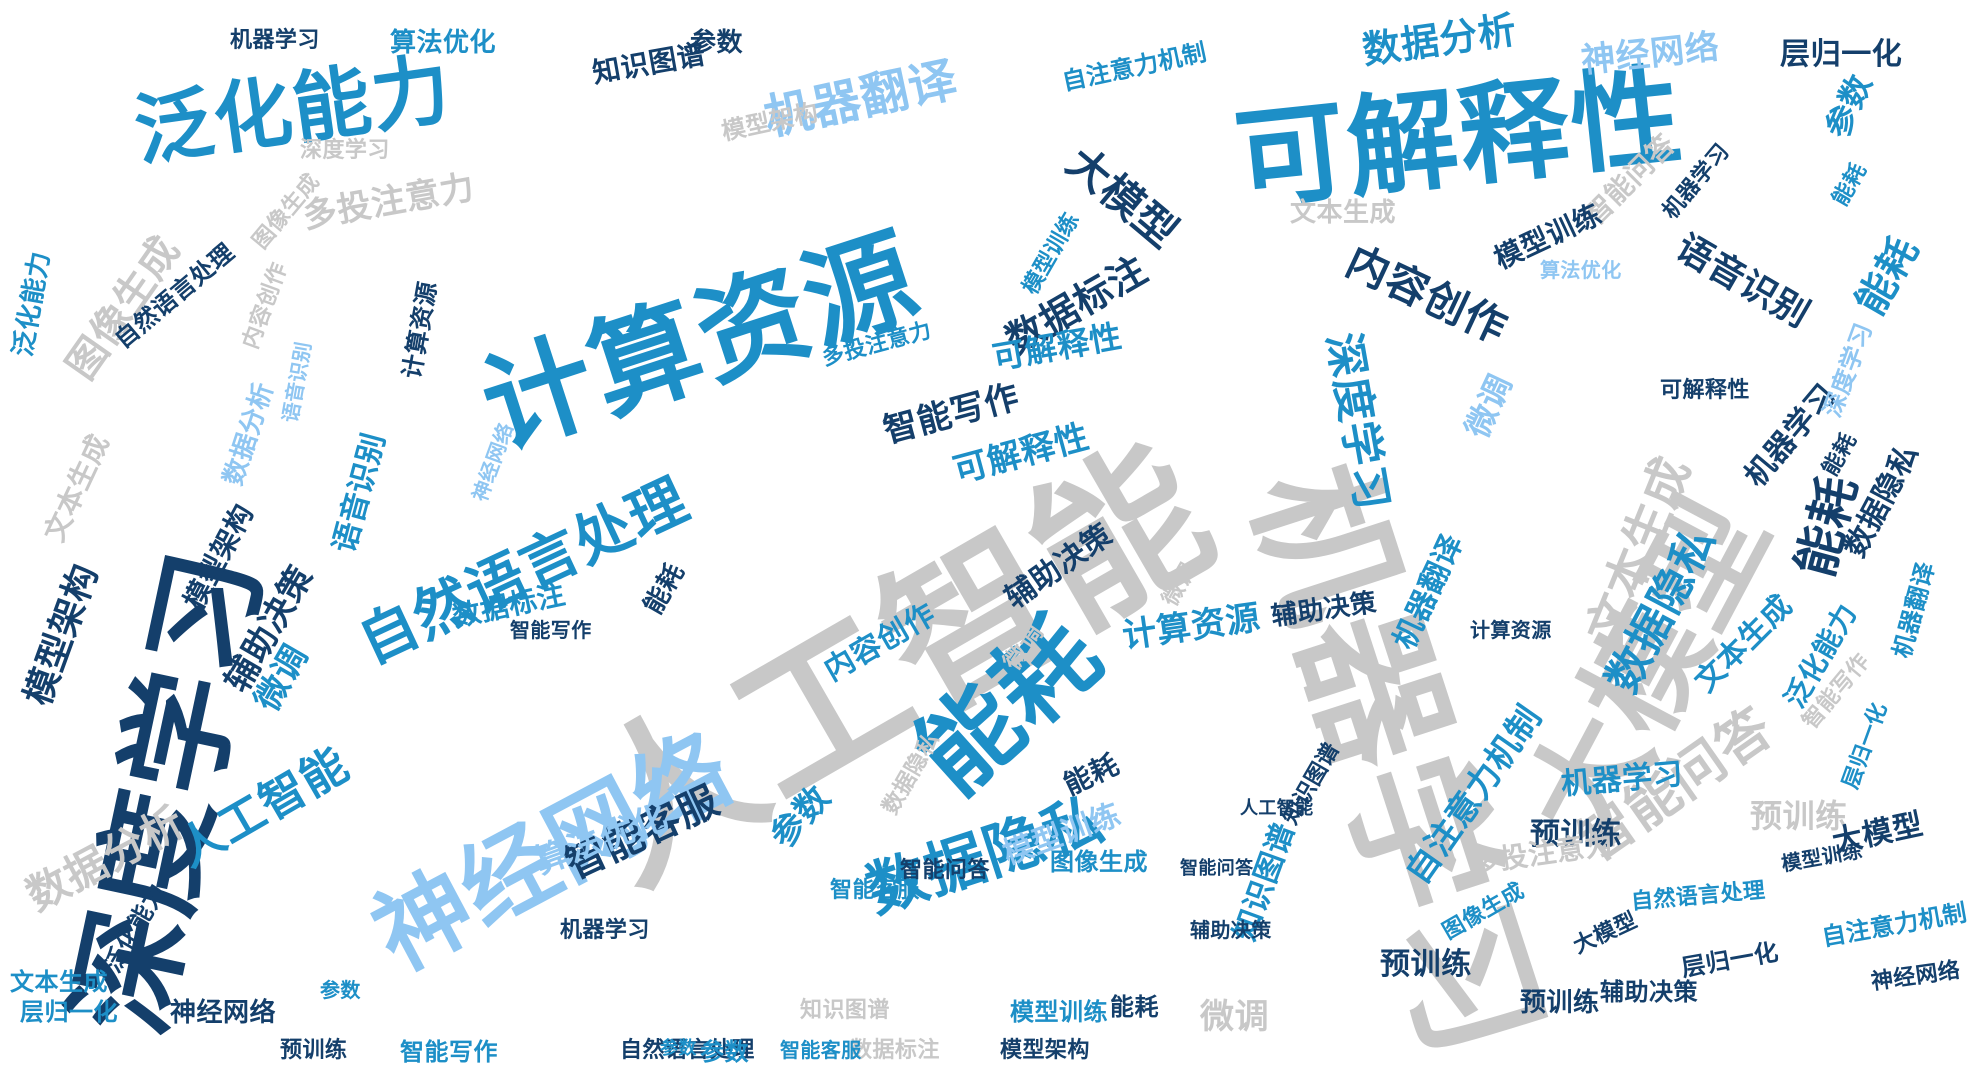  Describe the element at coordinates (845, 1010) in the screenshot. I see `cloud-word: 知识图谱` at that location.